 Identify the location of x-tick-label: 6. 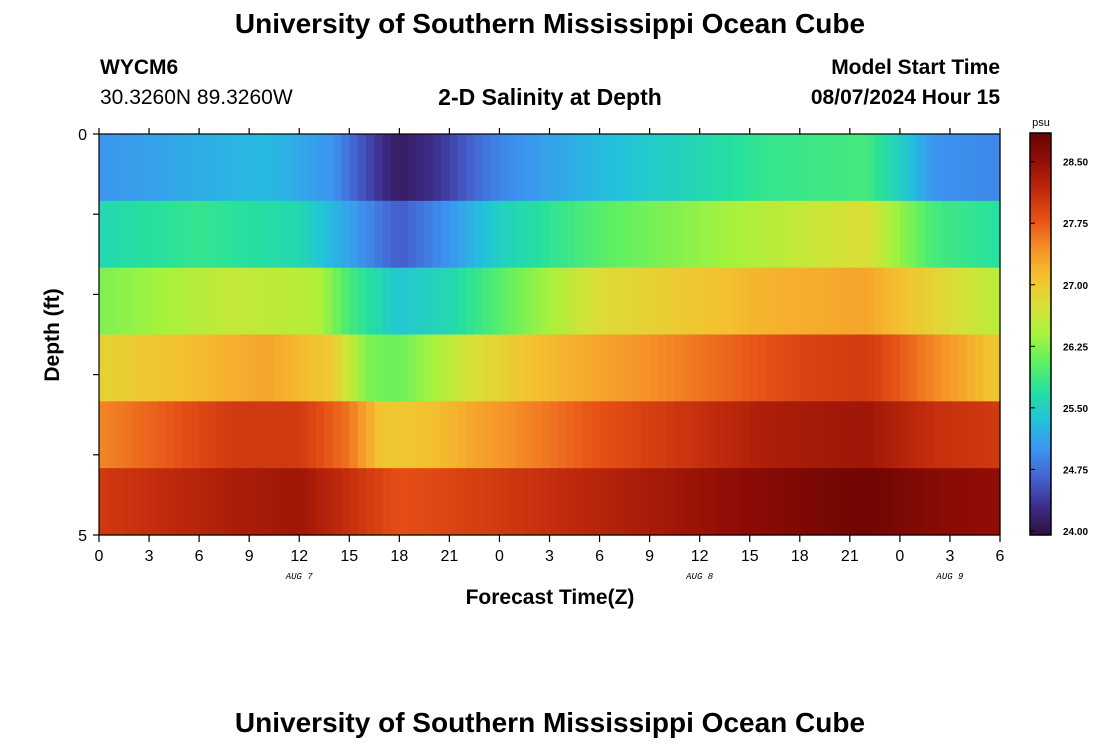
(599, 556).